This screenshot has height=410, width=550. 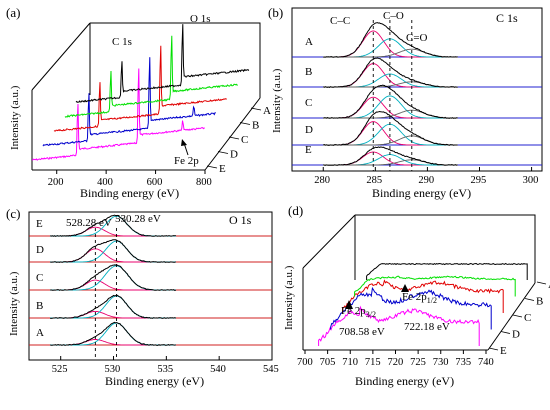 What do you see at coordinates (61, 56) in the screenshot?
I see `panel-a-frame-diag-top` at bounding box center [61, 56].